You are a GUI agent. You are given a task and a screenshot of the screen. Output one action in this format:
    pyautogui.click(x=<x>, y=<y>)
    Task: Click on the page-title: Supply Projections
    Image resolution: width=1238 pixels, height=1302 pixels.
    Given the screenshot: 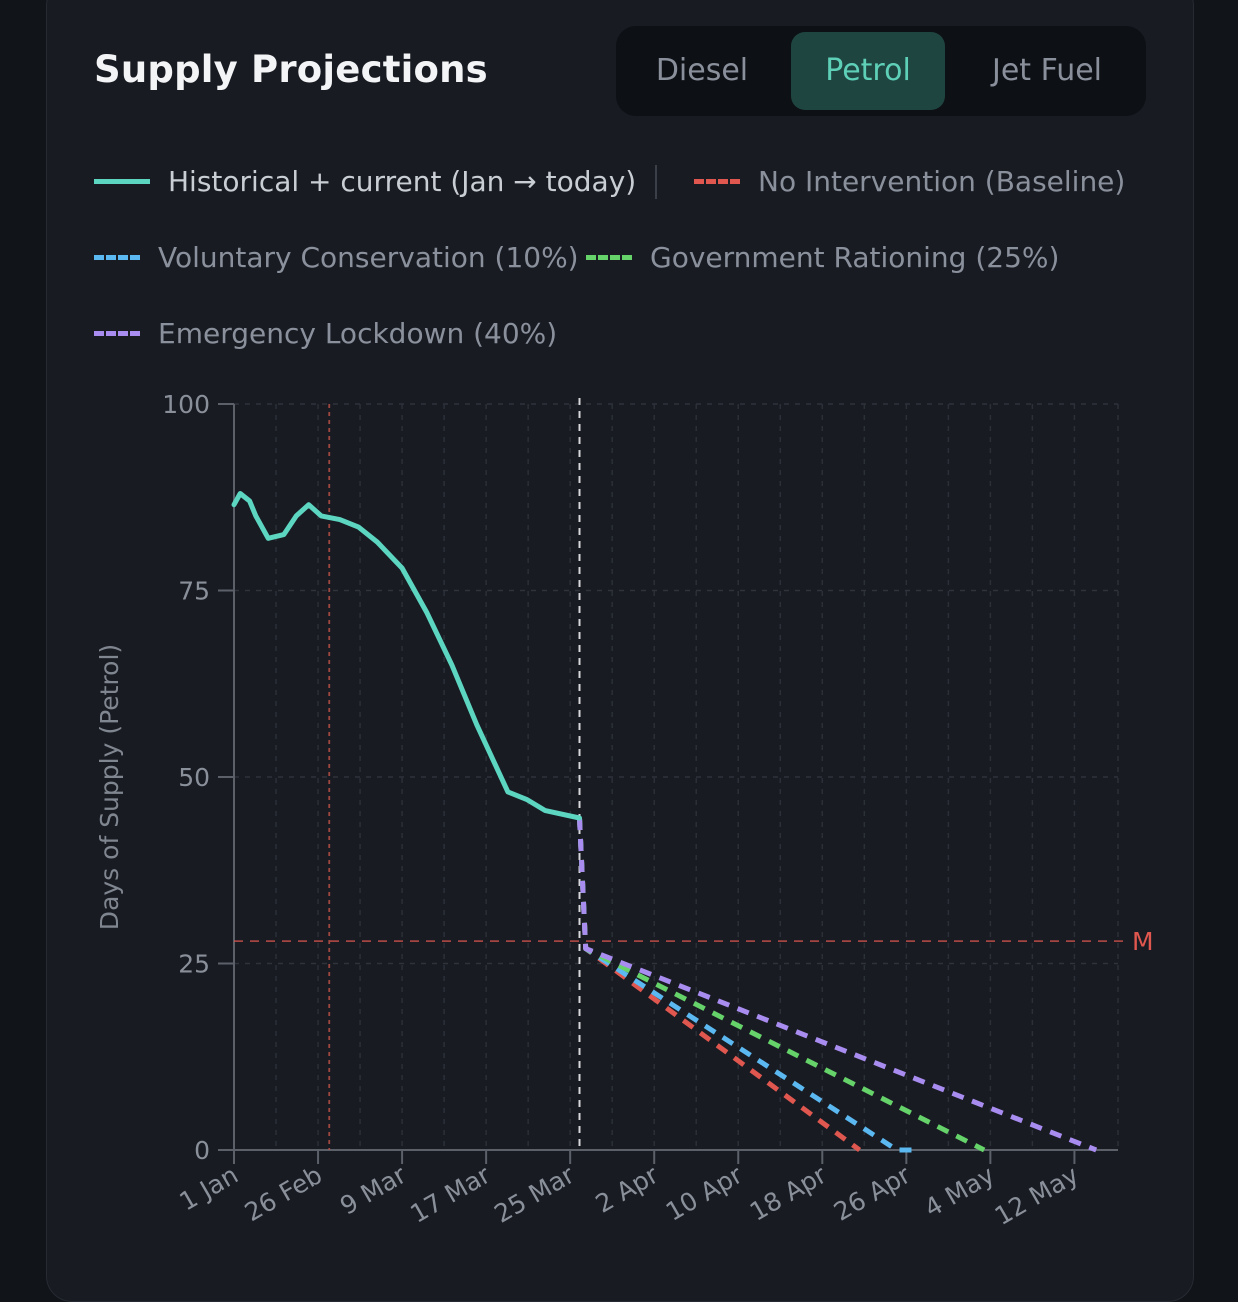 What is the action you would take?
    pyautogui.click(x=291, y=69)
    